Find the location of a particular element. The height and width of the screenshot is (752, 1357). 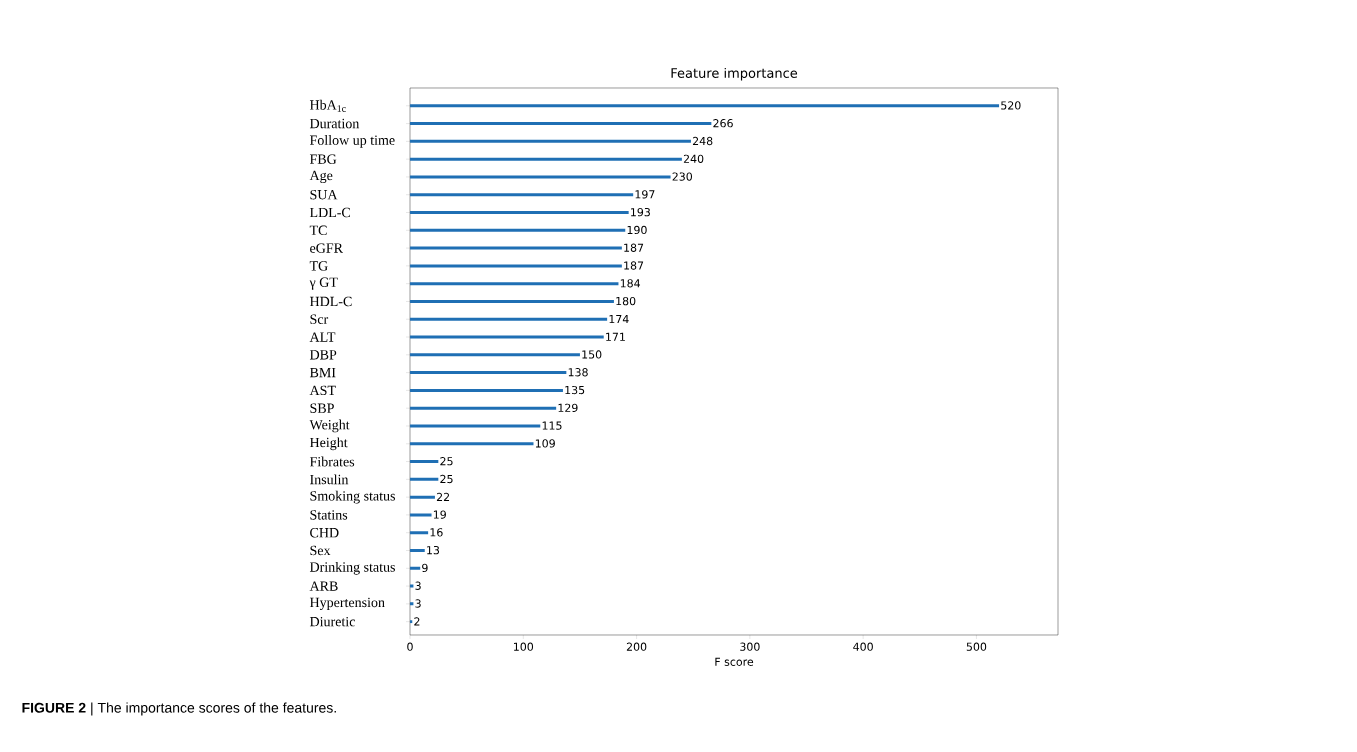

y-tick-label: Statins is located at coordinates (329, 515).